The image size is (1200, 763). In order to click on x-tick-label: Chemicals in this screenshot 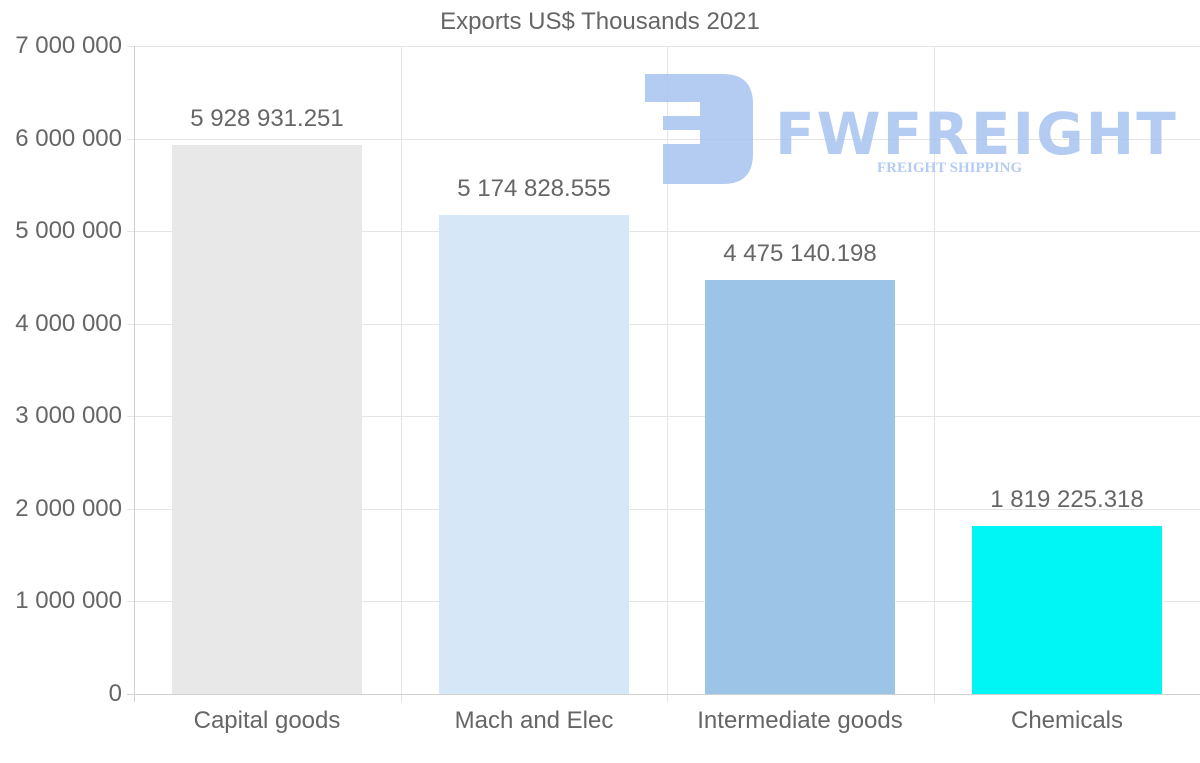, I will do `click(1067, 720)`.